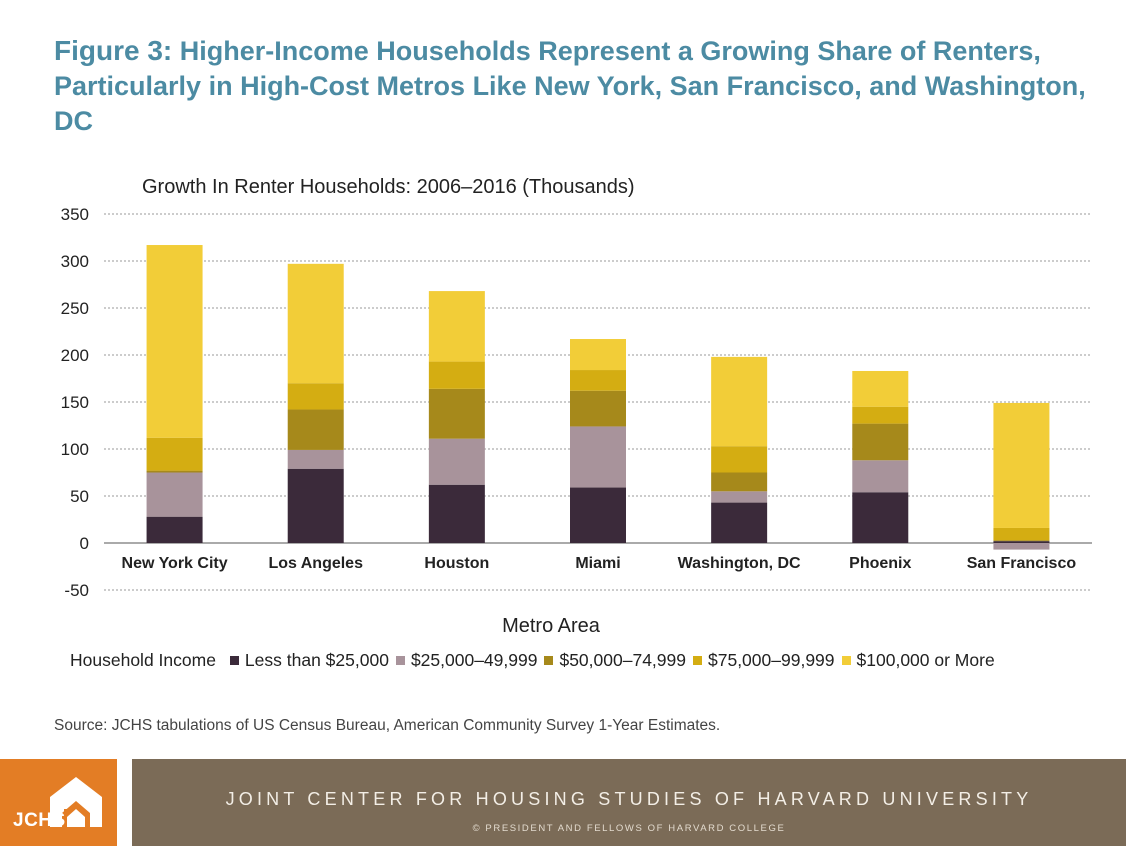 This screenshot has width=1126, height=846. Describe the element at coordinates (113, 50) in the screenshot. I see `figure-label: Figure 3:` at that location.